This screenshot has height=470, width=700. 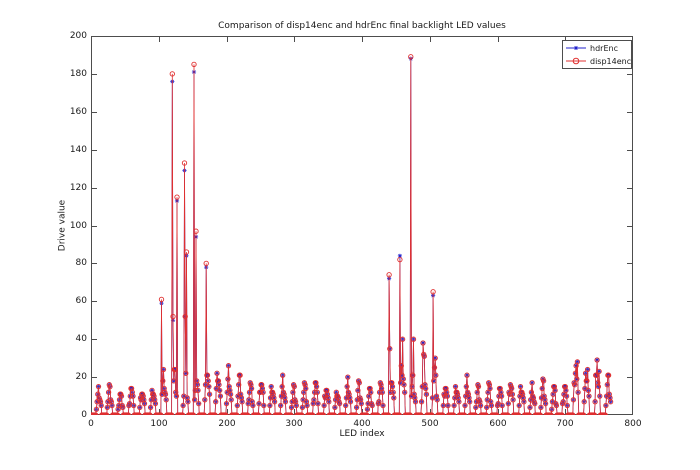 I want to click on x-tick-label: 500, so click(x=430, y=424).